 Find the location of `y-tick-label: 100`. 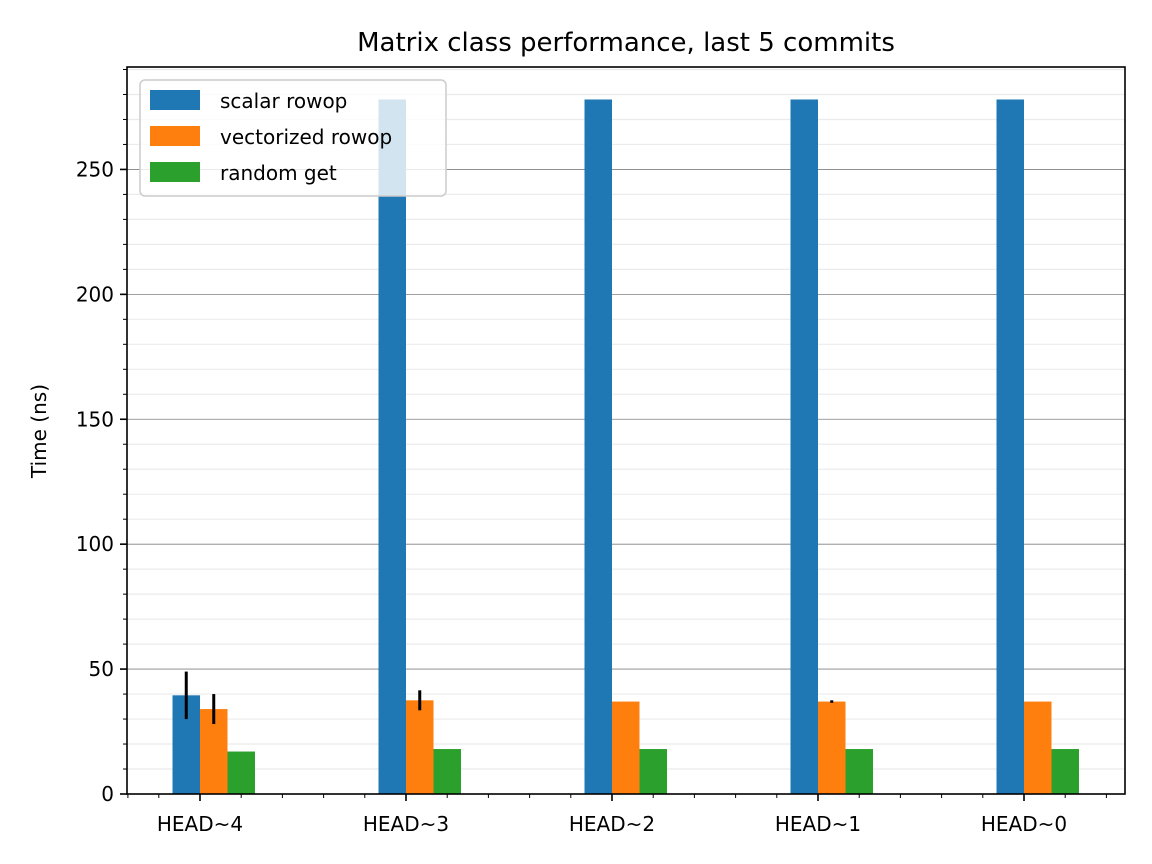

y-tick-label: 100 is located at coordinates (95, 544).